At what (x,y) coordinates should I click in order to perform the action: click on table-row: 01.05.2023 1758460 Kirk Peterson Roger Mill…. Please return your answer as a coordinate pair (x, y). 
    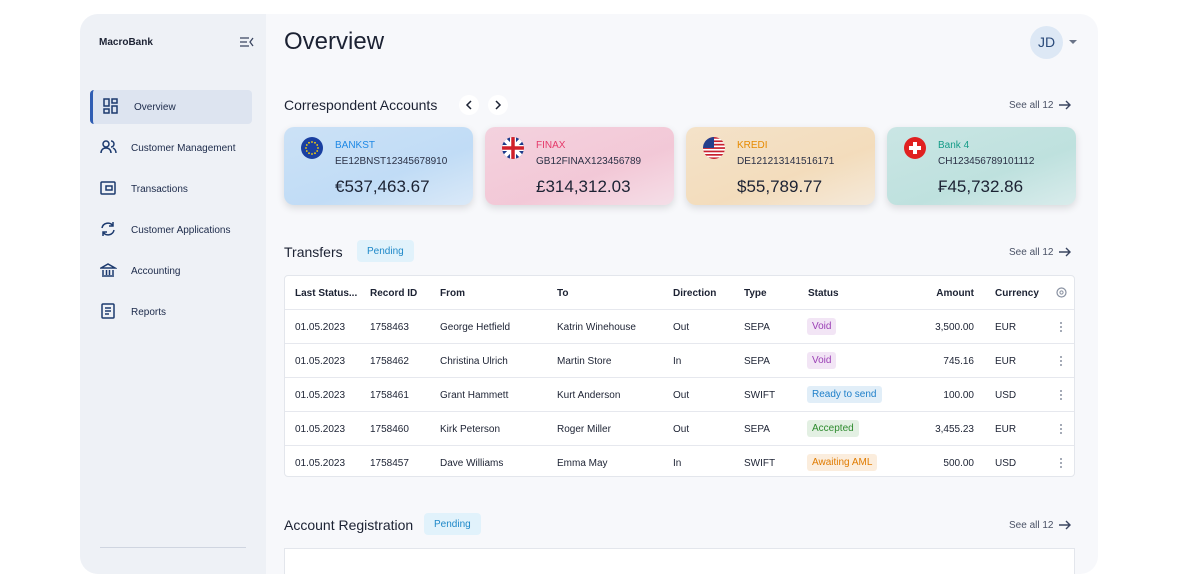
    Looking at the image, I should click on (679, 428).